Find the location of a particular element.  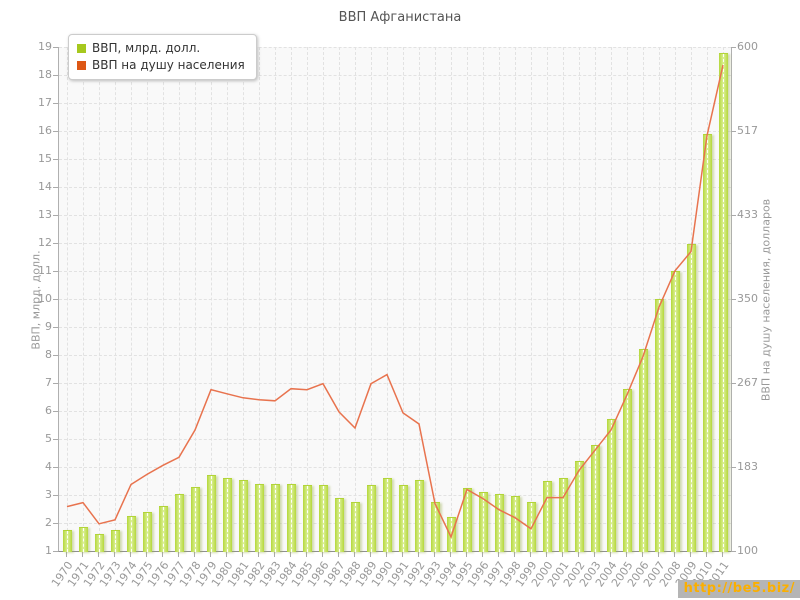

watermark-link: http://be5.biz/ is located at coordinates (738, 589).